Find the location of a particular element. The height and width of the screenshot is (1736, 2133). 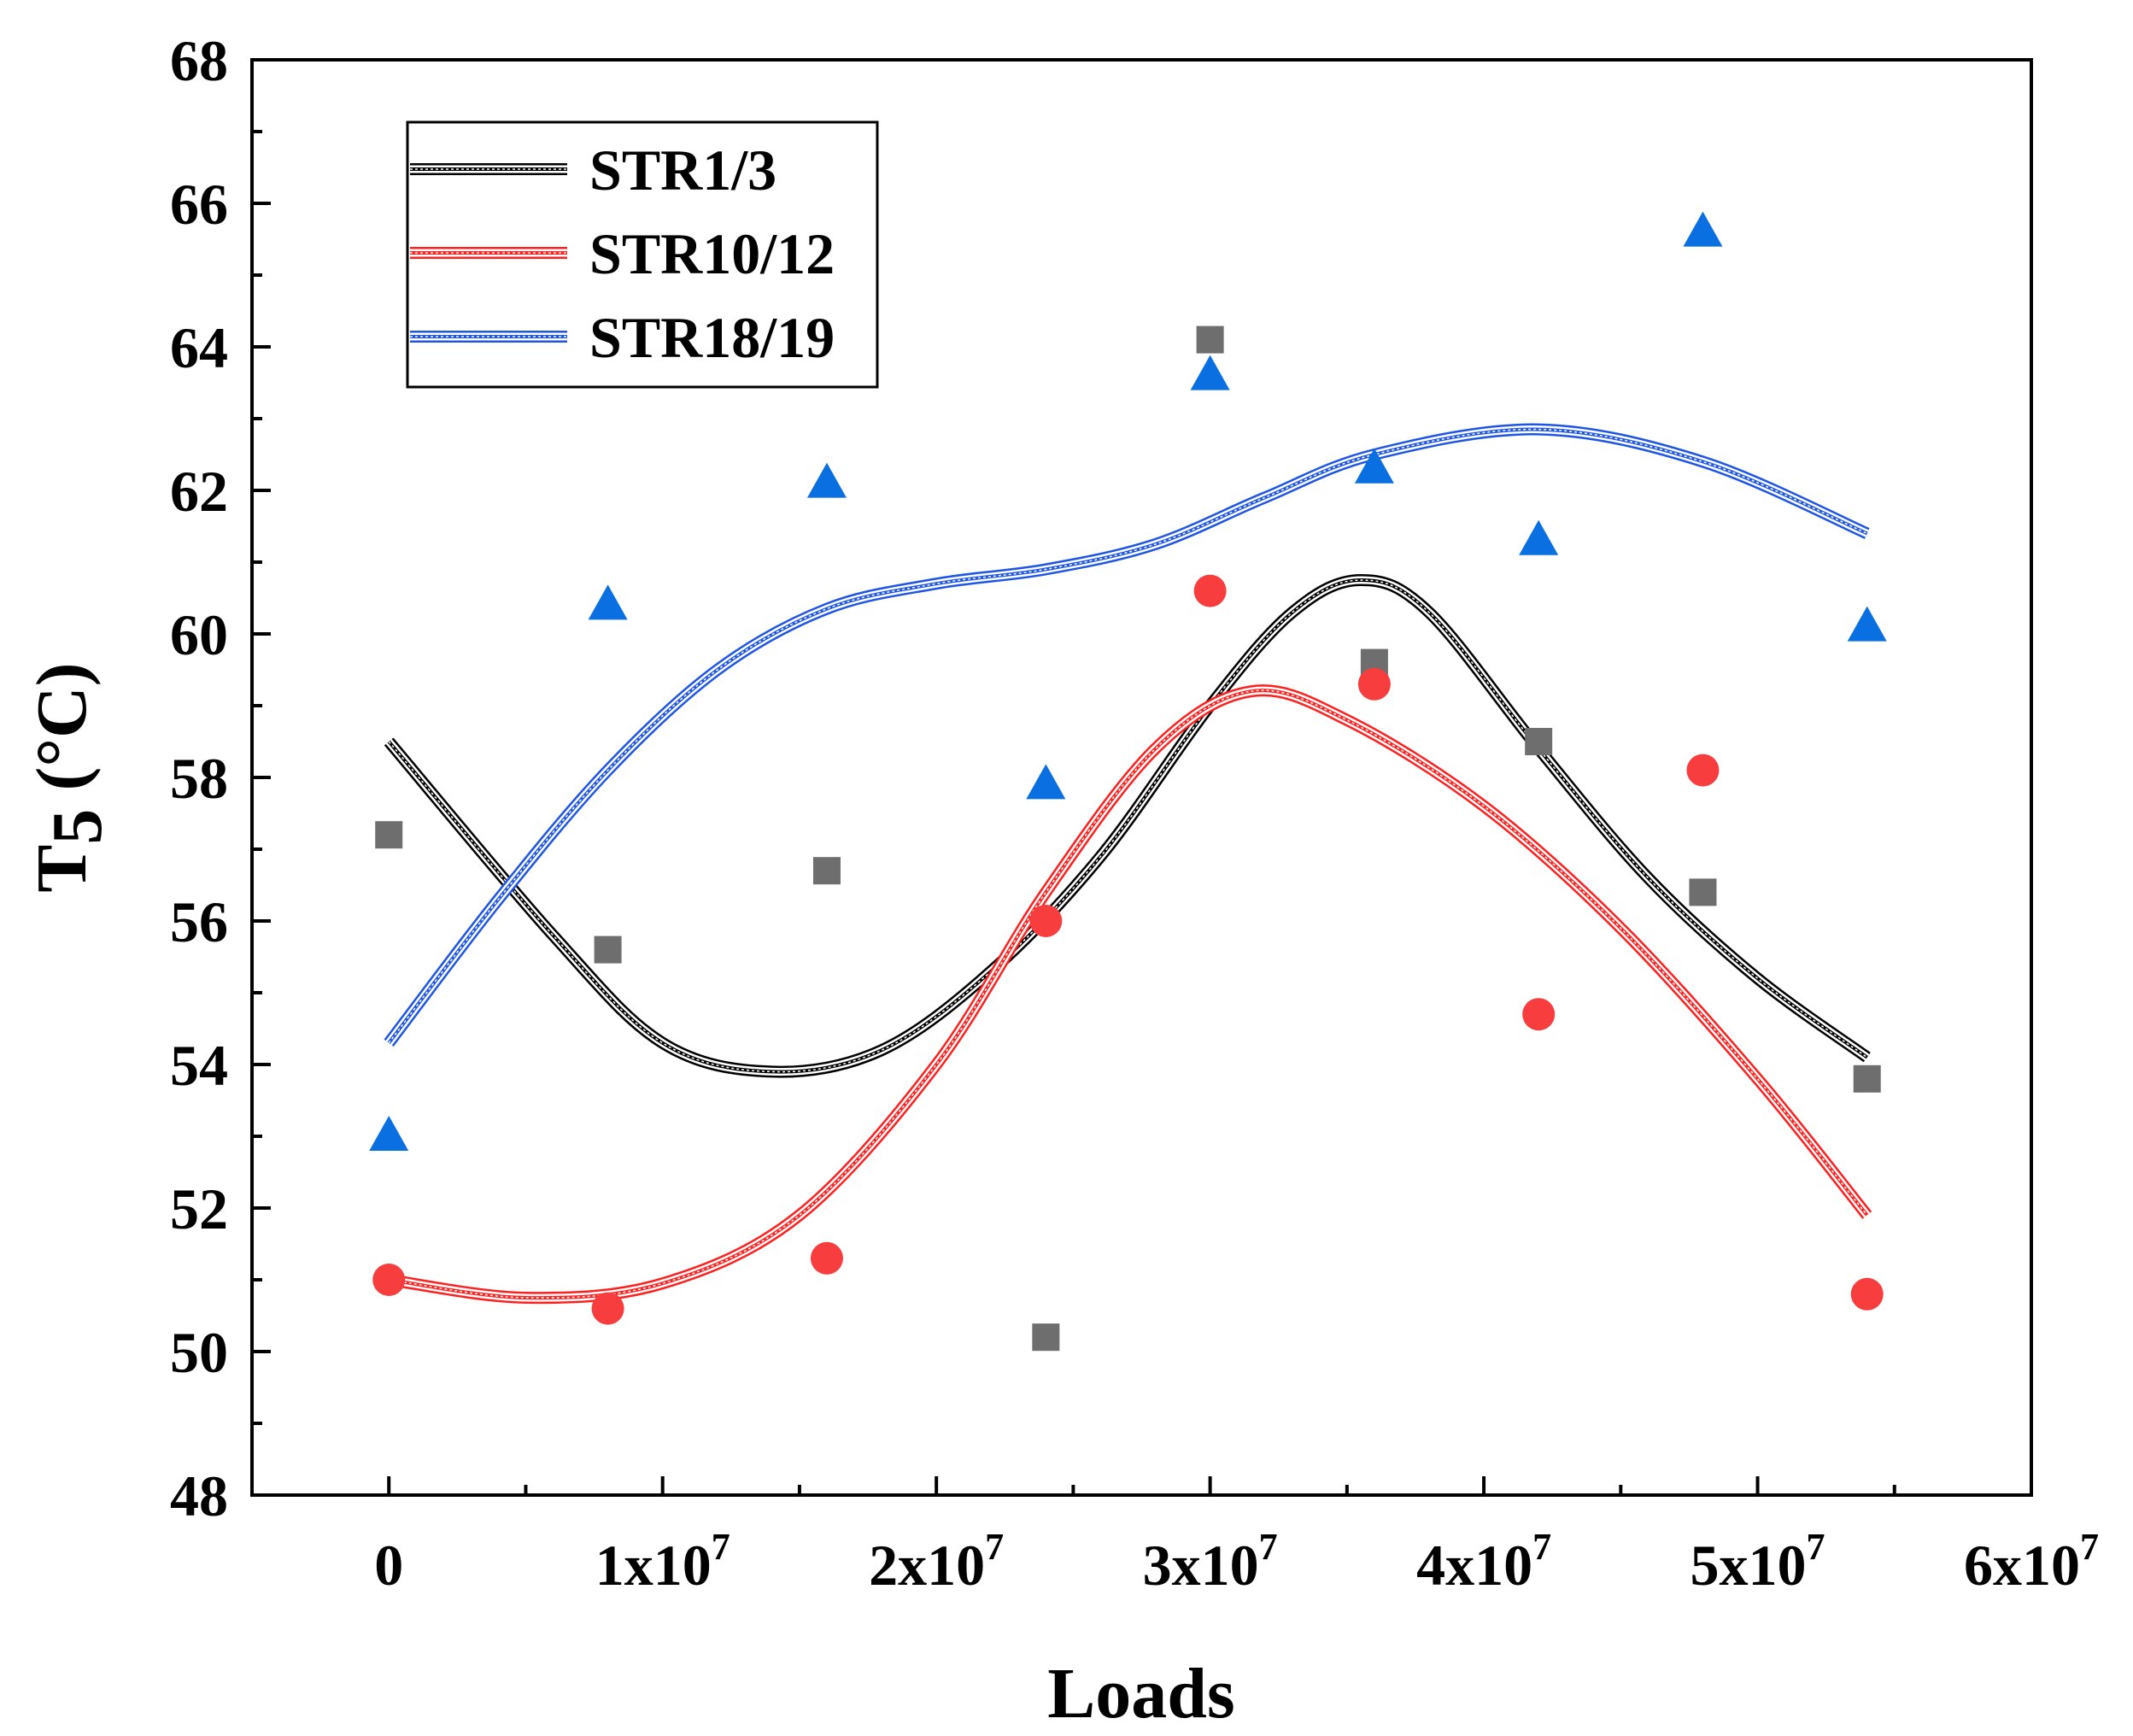

x-tick-label: 6x10⁷ is located at coordinates (2031, 1562).